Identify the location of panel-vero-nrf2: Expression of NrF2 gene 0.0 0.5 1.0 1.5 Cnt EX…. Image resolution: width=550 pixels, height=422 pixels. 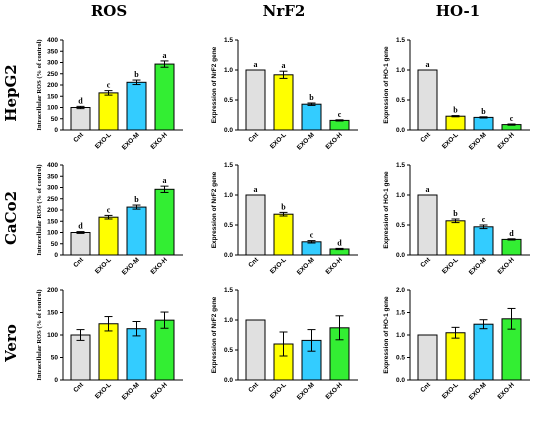
(284, 344).